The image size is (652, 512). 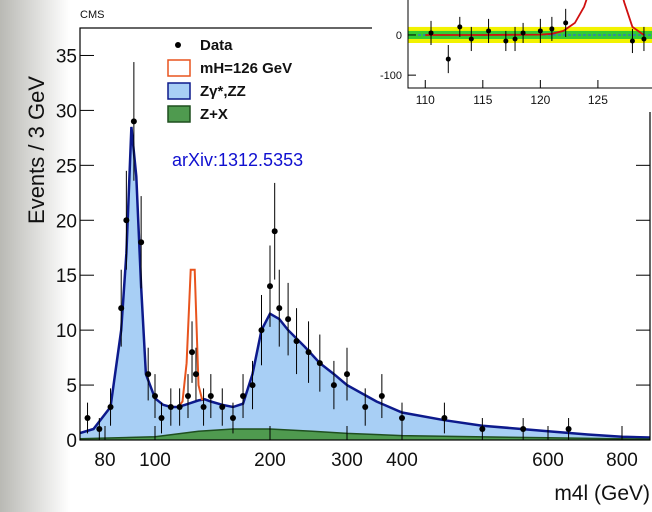 I want to click on x-tick-label: 300, so click(x=347, y=460).